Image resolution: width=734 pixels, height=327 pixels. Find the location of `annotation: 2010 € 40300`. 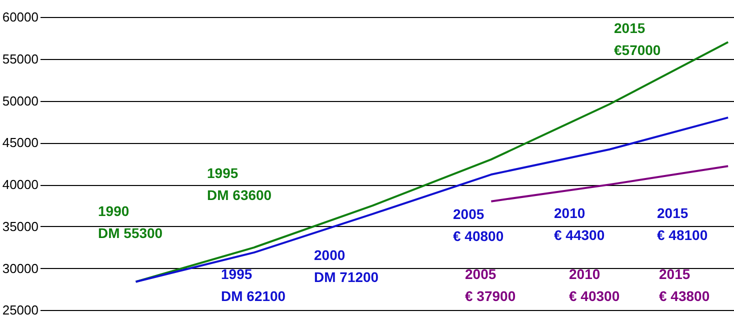

annotation: 2010 € 40300 is located at coordinates (594, 285).